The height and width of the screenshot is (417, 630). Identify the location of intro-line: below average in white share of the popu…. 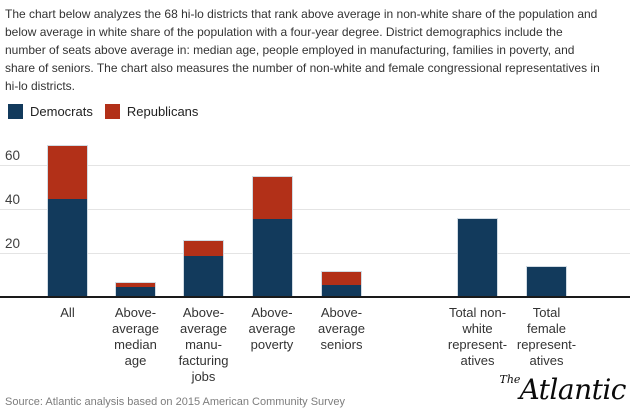
(284, 32).